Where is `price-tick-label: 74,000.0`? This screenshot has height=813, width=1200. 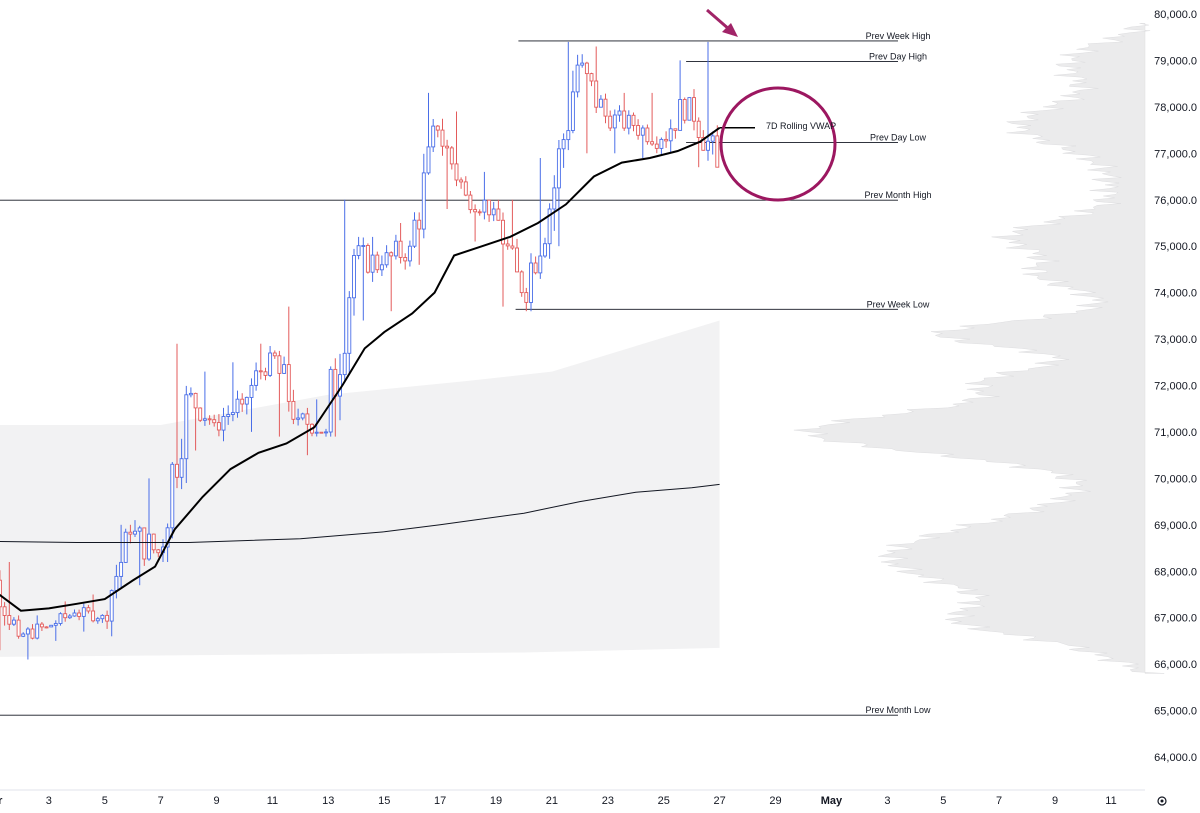
price-tick-label: 74,000.0 is located at coordinates (1175, 294).